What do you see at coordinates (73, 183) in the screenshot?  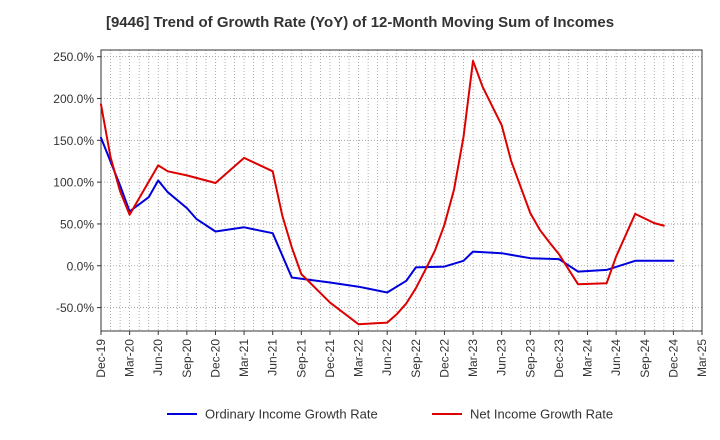 I see `y-tick-label: 100.0%` at bounding box center [73, 183].